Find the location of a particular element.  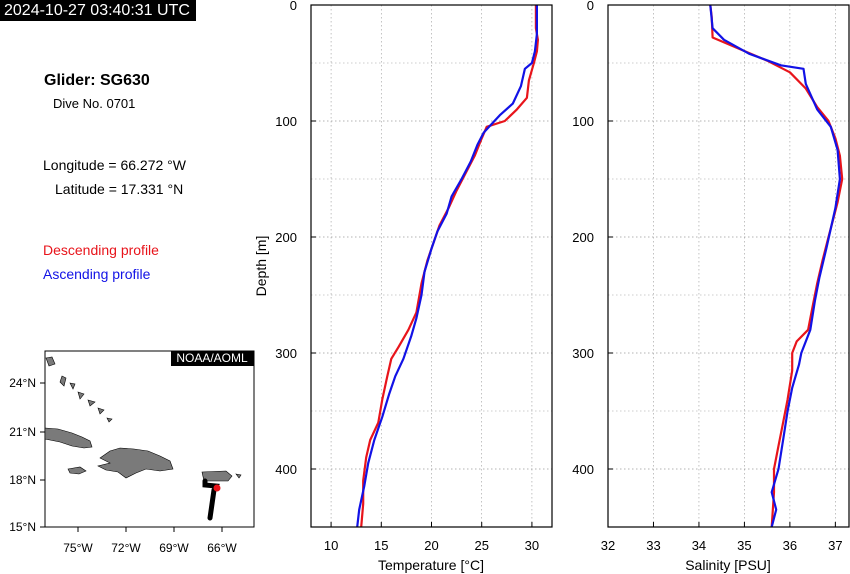

map-credit-box is located at coordinates (212, 358).